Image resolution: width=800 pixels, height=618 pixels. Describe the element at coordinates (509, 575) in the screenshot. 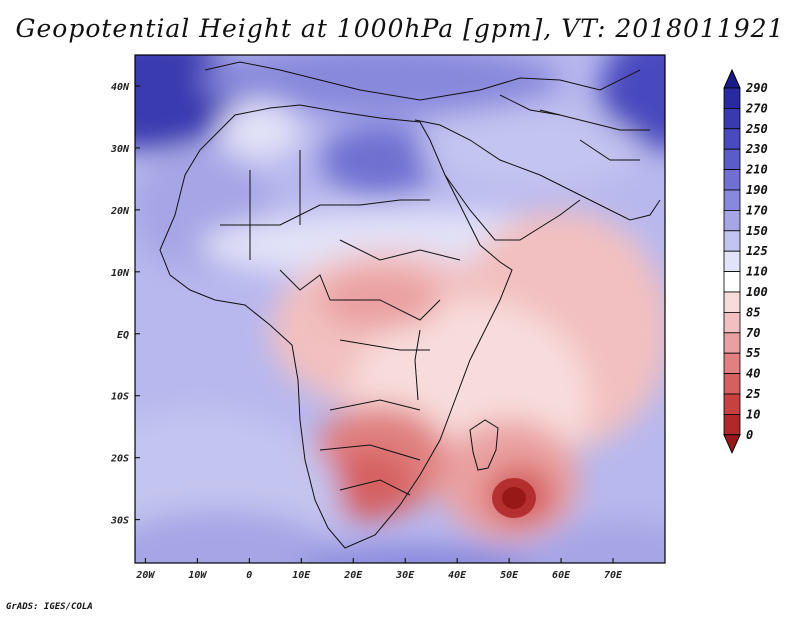

I see `lon-tick-label: 50E` at that location.